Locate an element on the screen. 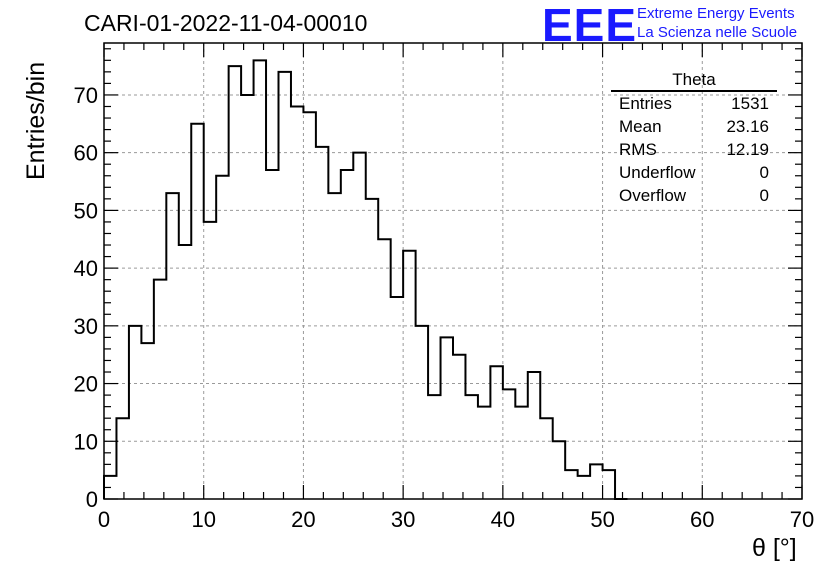 This screenshot has height=572, width=836. x-tick-label: 20 is located at coordinates (303, 519).